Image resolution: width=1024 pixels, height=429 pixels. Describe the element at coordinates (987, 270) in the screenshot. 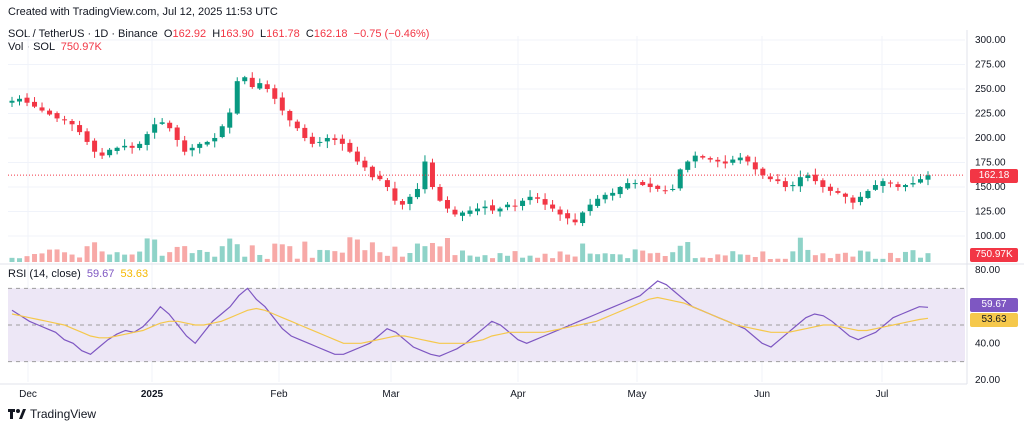

I see `rsi-axis-tick: 80.00` at that location.